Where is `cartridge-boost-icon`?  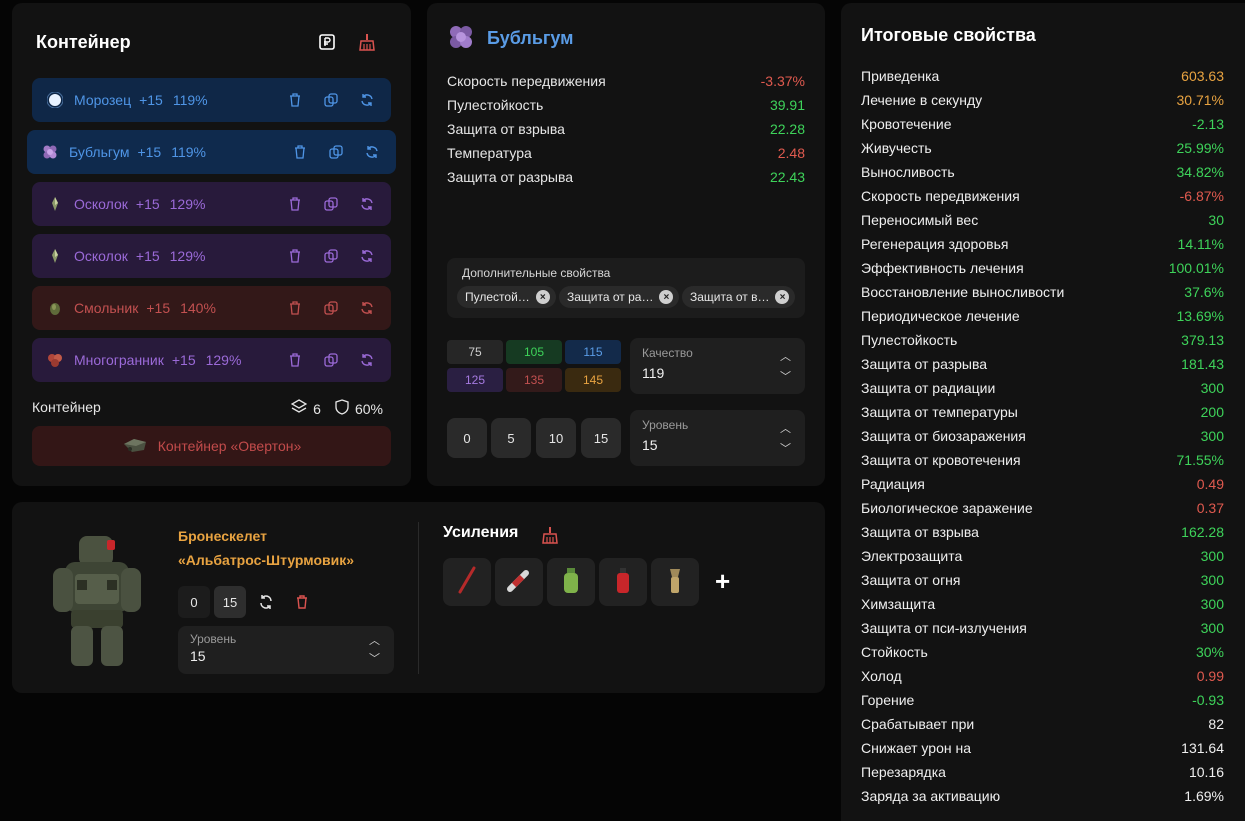
cartridge-boost-icon is located at coordinates (675, 582).